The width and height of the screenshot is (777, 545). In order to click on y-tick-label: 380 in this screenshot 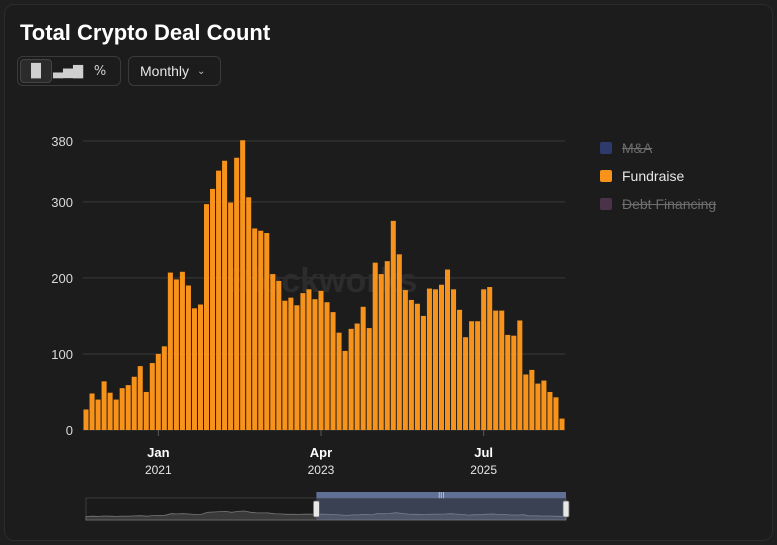, I will do `click(62, 141)`.